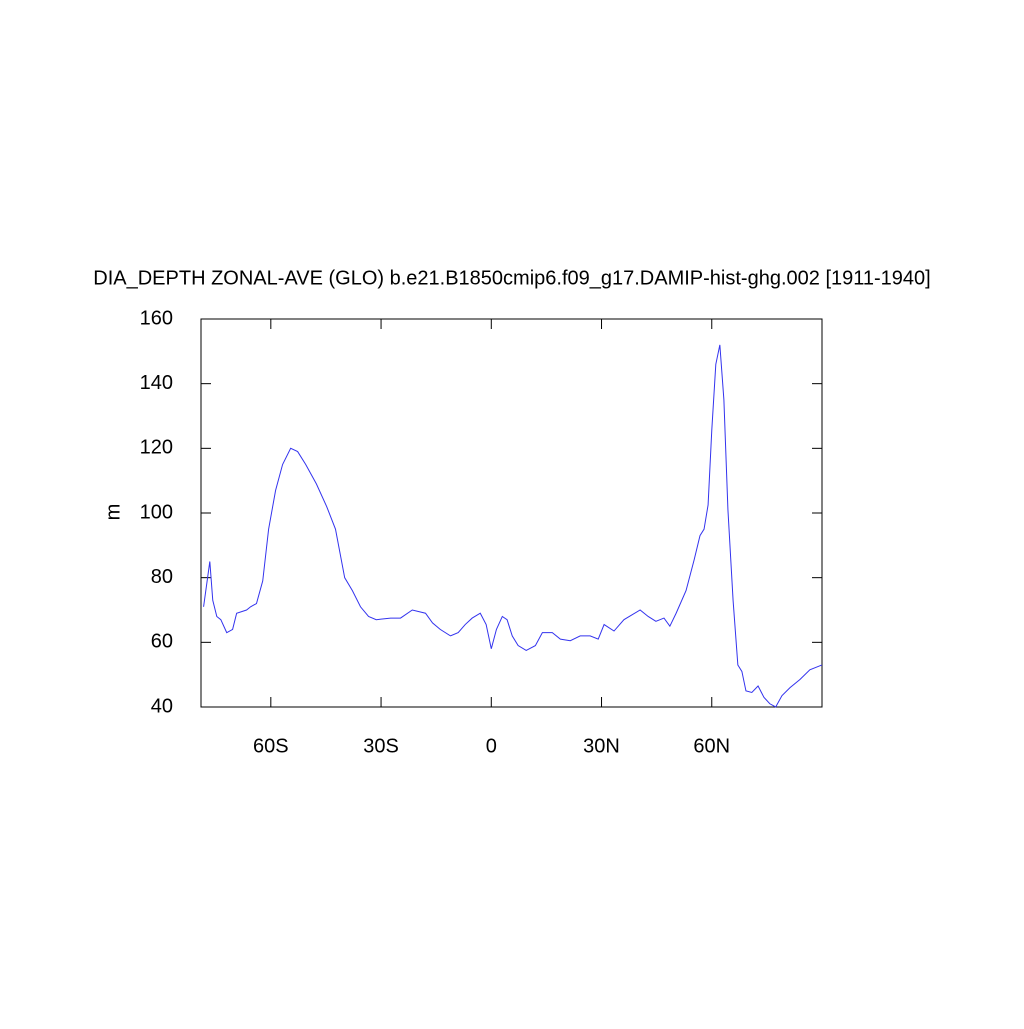  What do you see at coordinates (113, 512) in the screenshot?
I see `y-axis-label: m` at bounding box center [113, 512].